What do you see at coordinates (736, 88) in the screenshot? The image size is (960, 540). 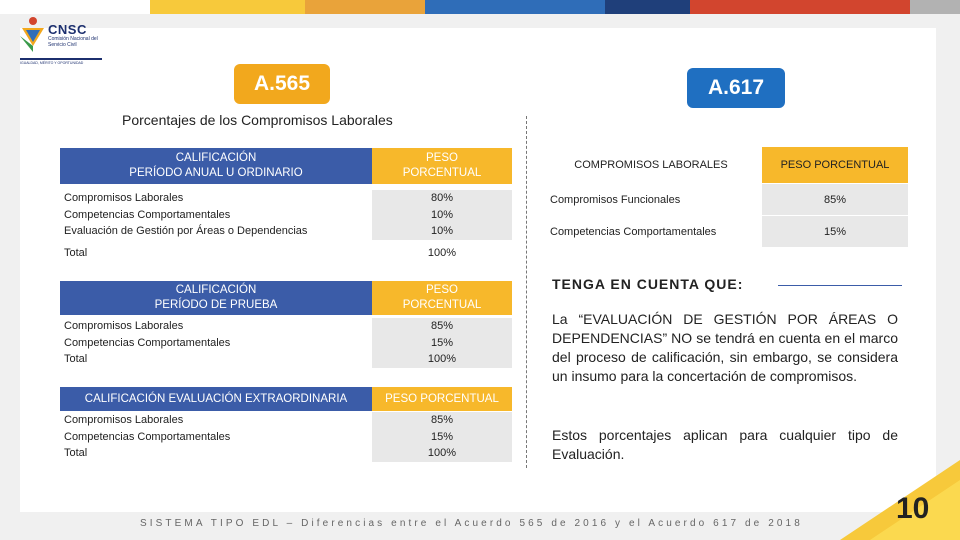 I see `badge-a617: A.617` at bounding box center [736, 88].